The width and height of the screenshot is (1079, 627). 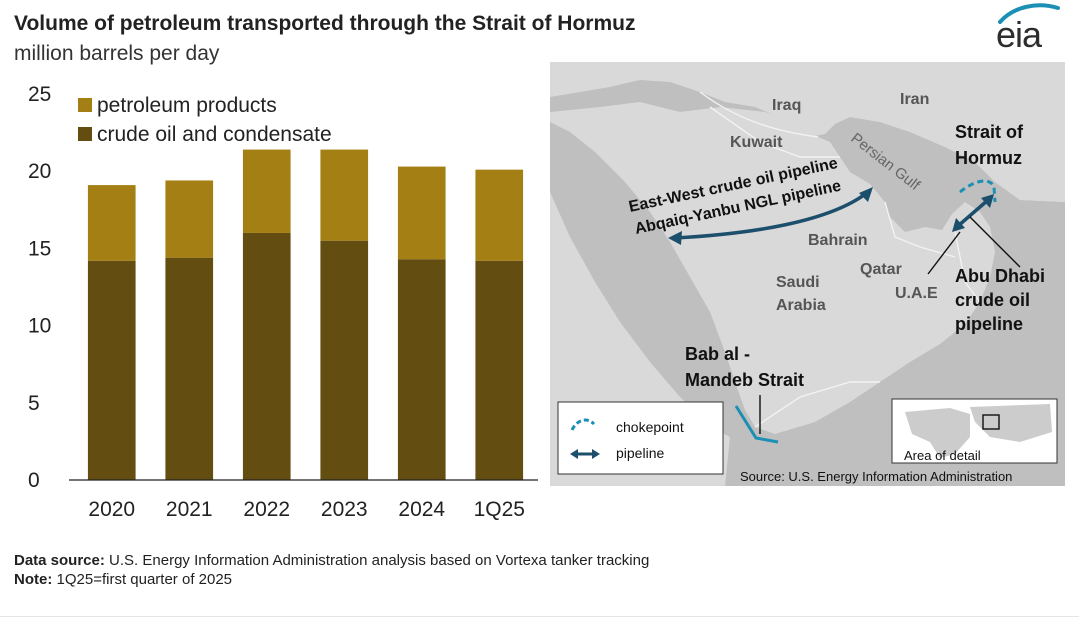 What do you see at coordinates (772, 215) in the screenshot?
I see `east-west-pipeline-arrow` at bounding box center [772, 215].